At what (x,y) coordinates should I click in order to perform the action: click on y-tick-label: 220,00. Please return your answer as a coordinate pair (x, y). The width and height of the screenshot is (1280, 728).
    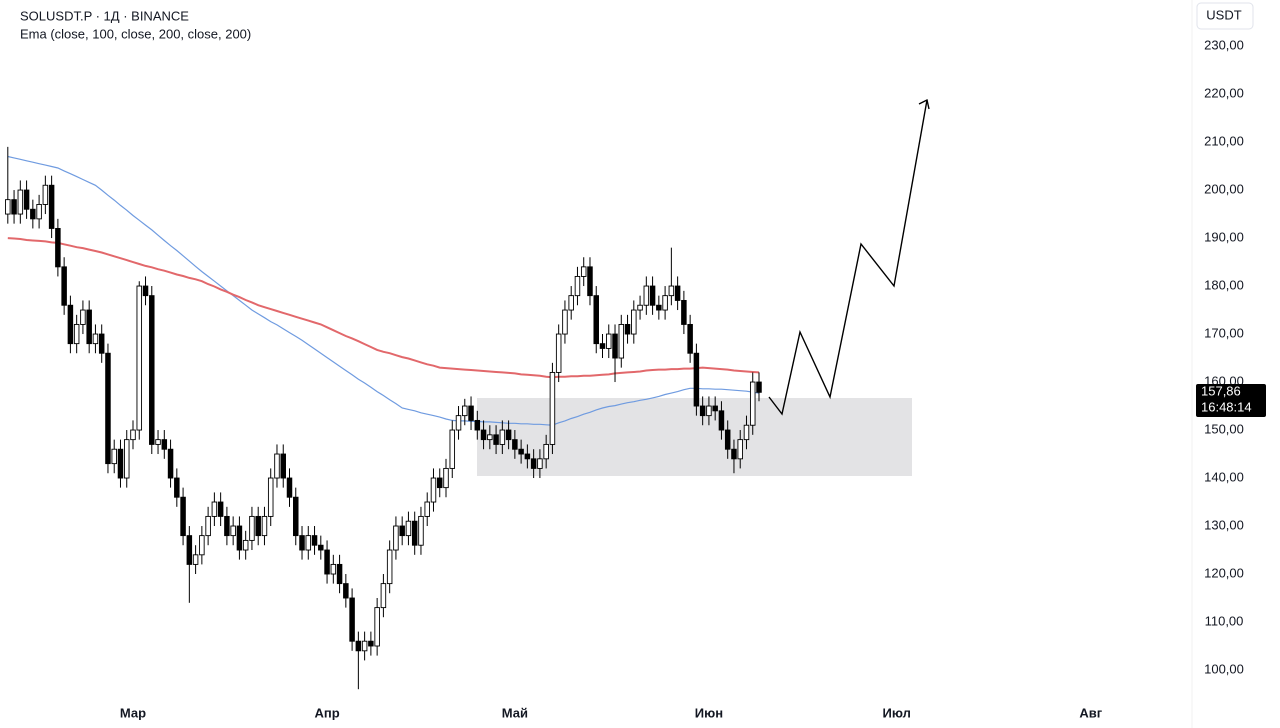
    Looking at the image, I should click on (1224, 93).